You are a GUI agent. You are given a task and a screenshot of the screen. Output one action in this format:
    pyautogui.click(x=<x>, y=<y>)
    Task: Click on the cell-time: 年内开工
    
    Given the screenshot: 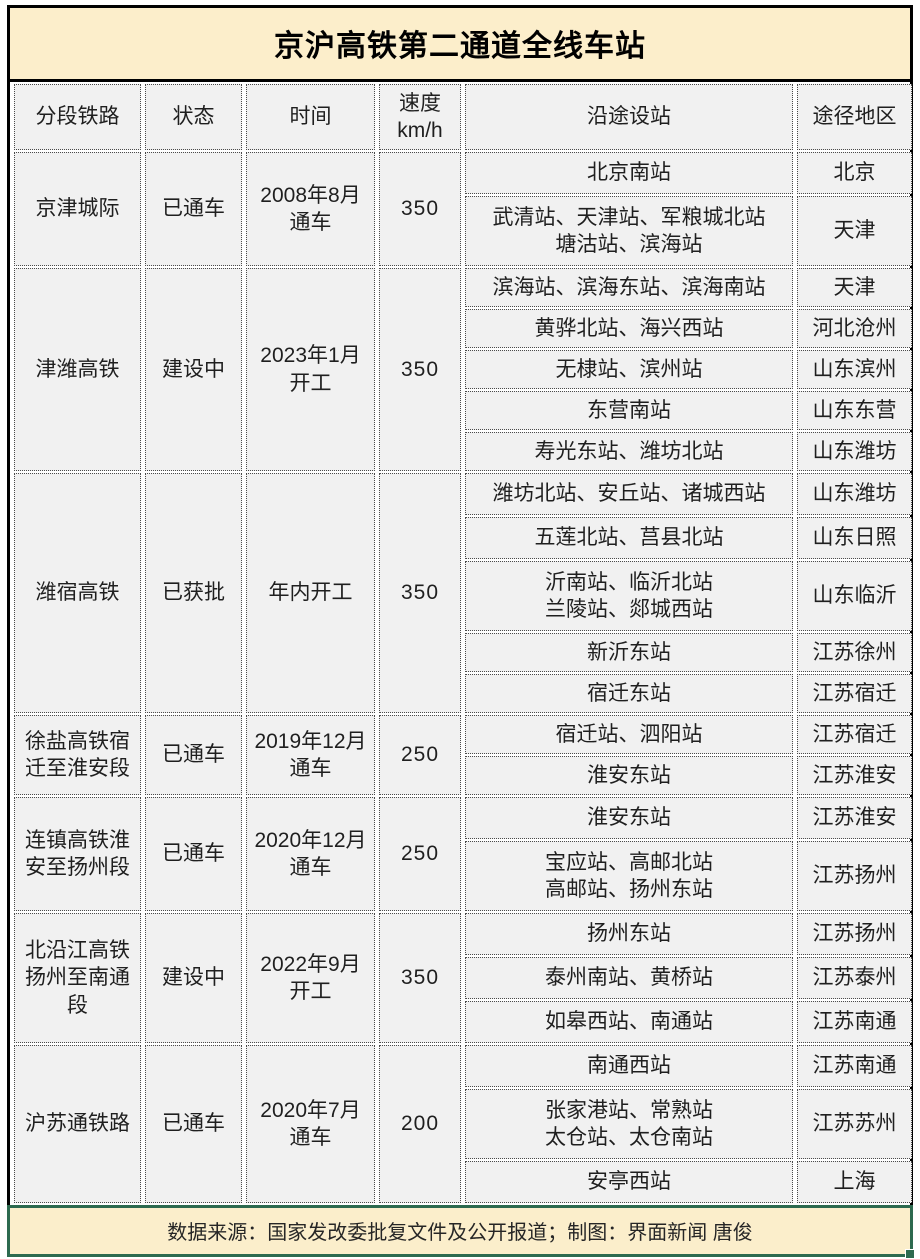 What is the action you would take?
    pyautogui.click(x=310, y=593)
    